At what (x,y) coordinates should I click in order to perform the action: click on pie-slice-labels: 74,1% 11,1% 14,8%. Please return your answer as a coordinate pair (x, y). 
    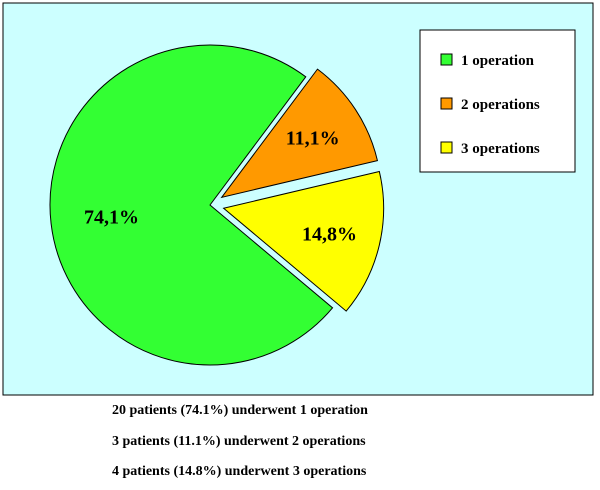
    Looking at the image, I should click on (220, 187).